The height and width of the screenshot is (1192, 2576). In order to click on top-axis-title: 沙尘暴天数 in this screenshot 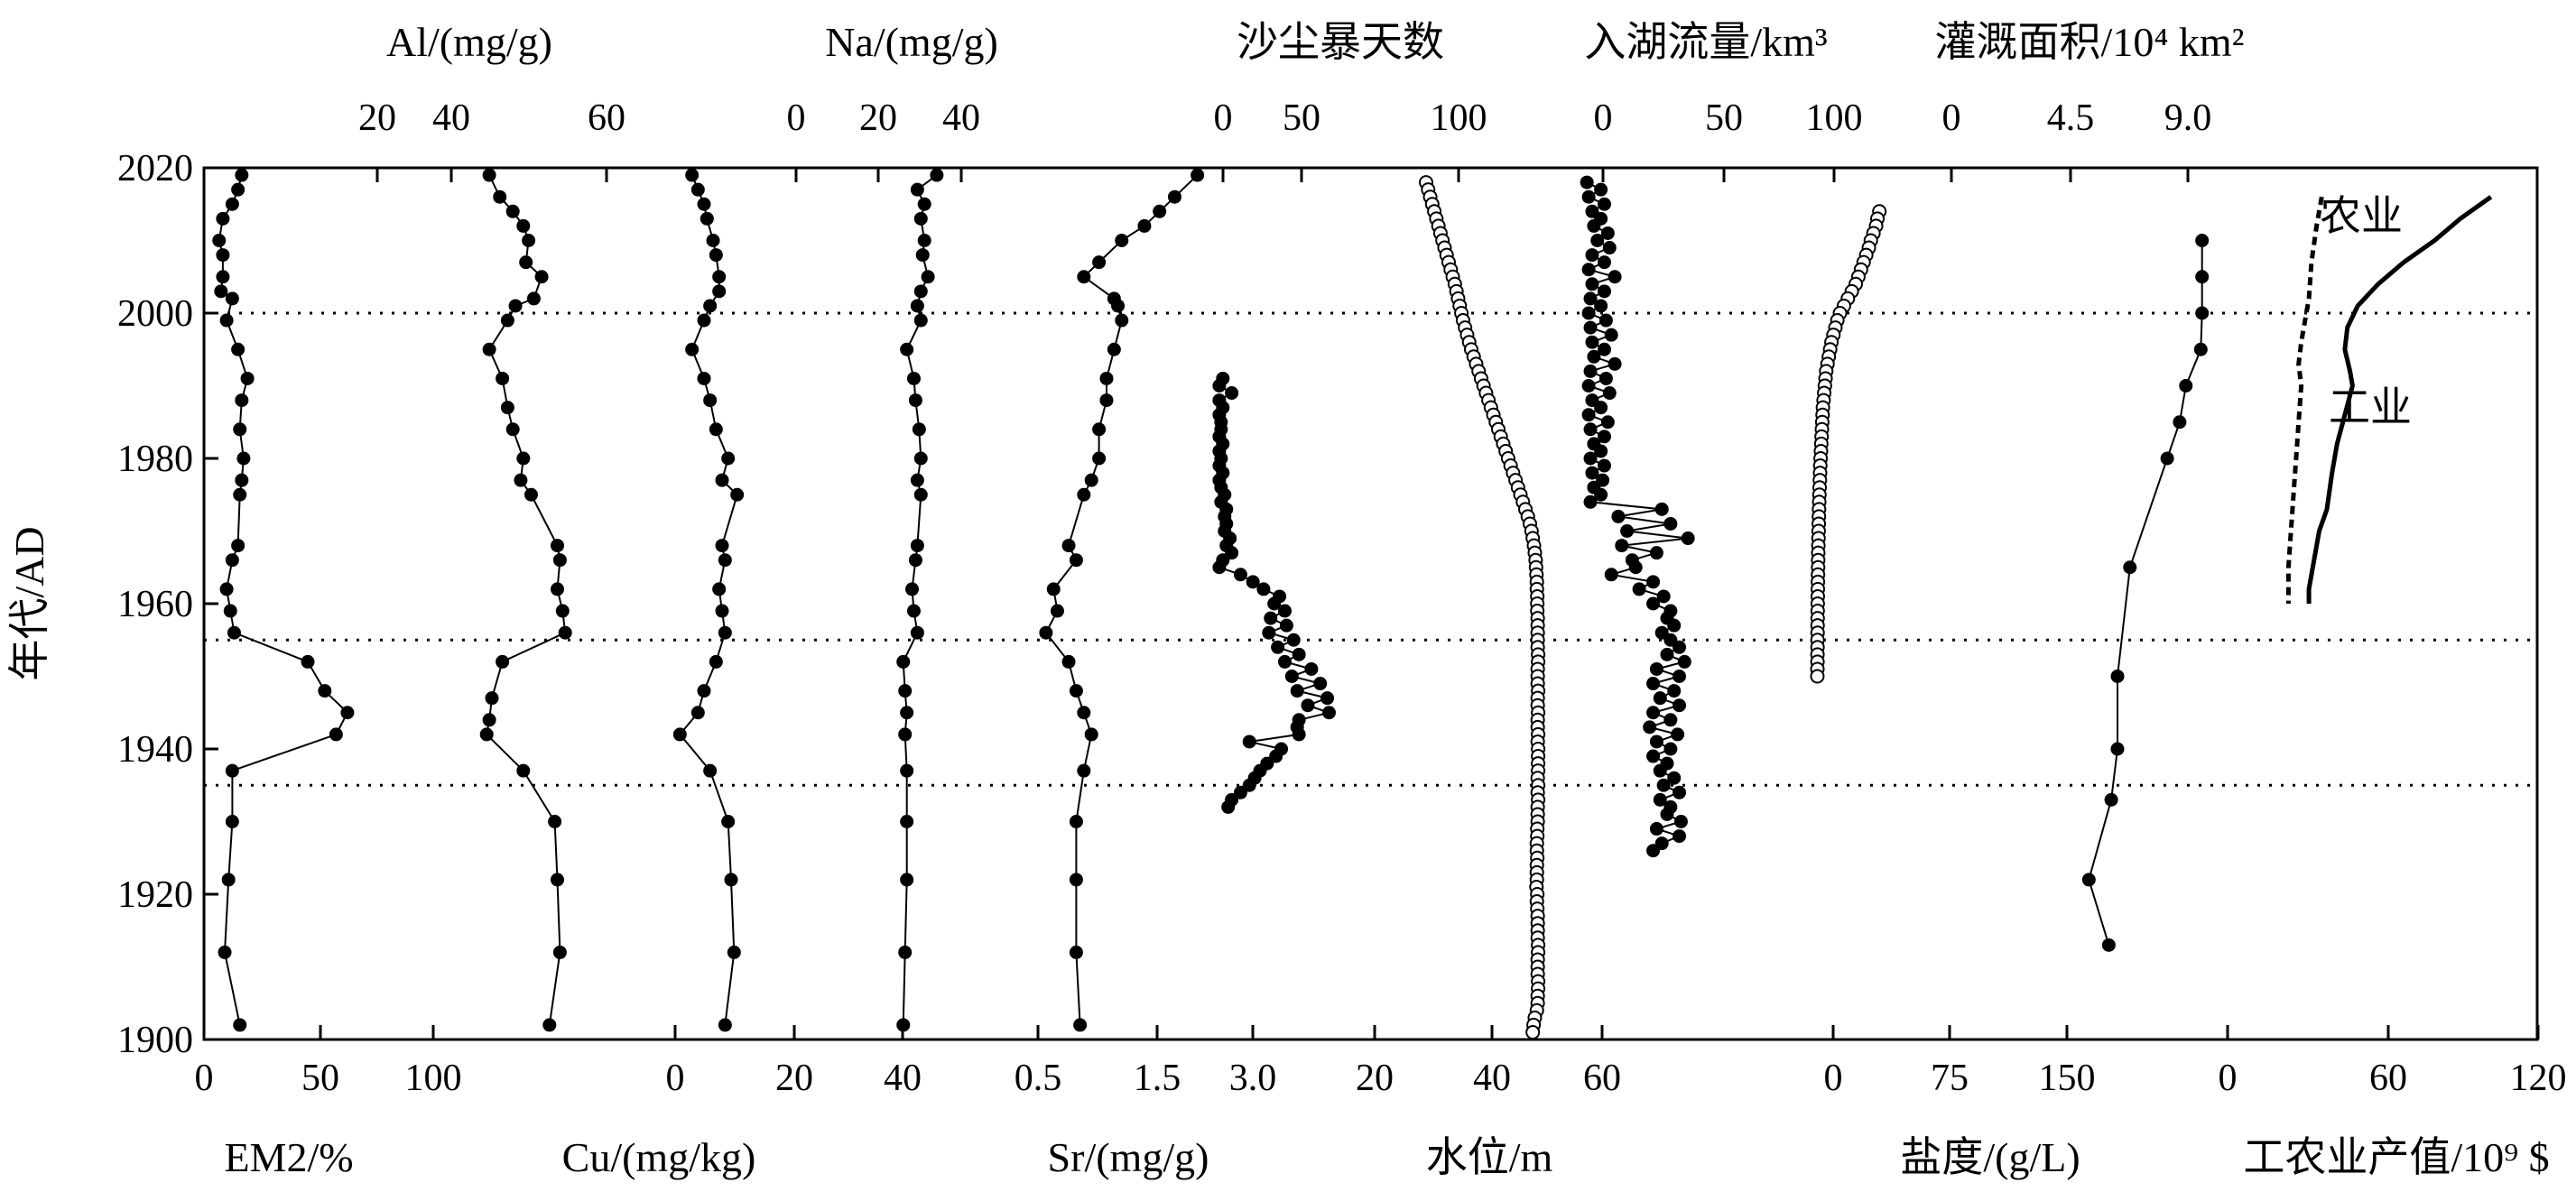, I will do `click(1340, 42)`.